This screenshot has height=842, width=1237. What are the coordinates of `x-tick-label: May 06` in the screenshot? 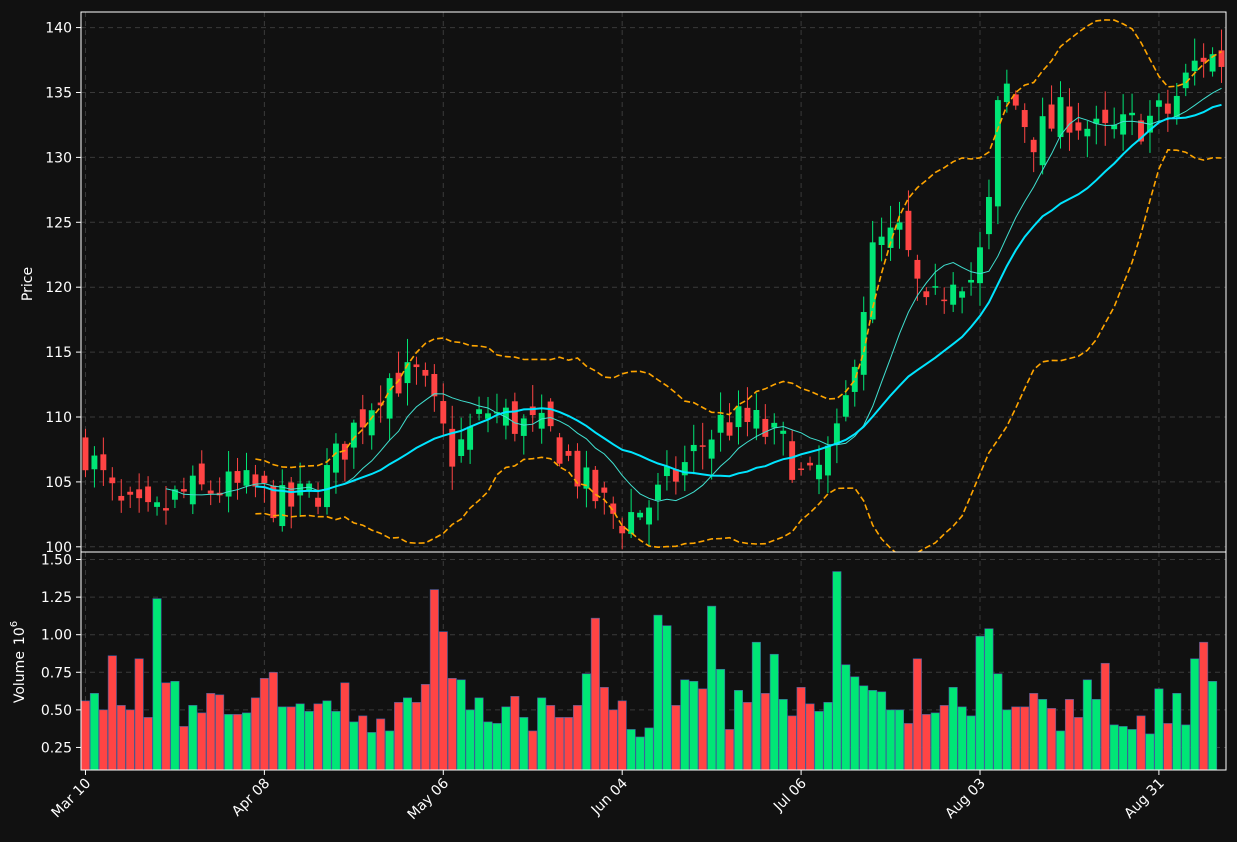 It's located at (429, 799).